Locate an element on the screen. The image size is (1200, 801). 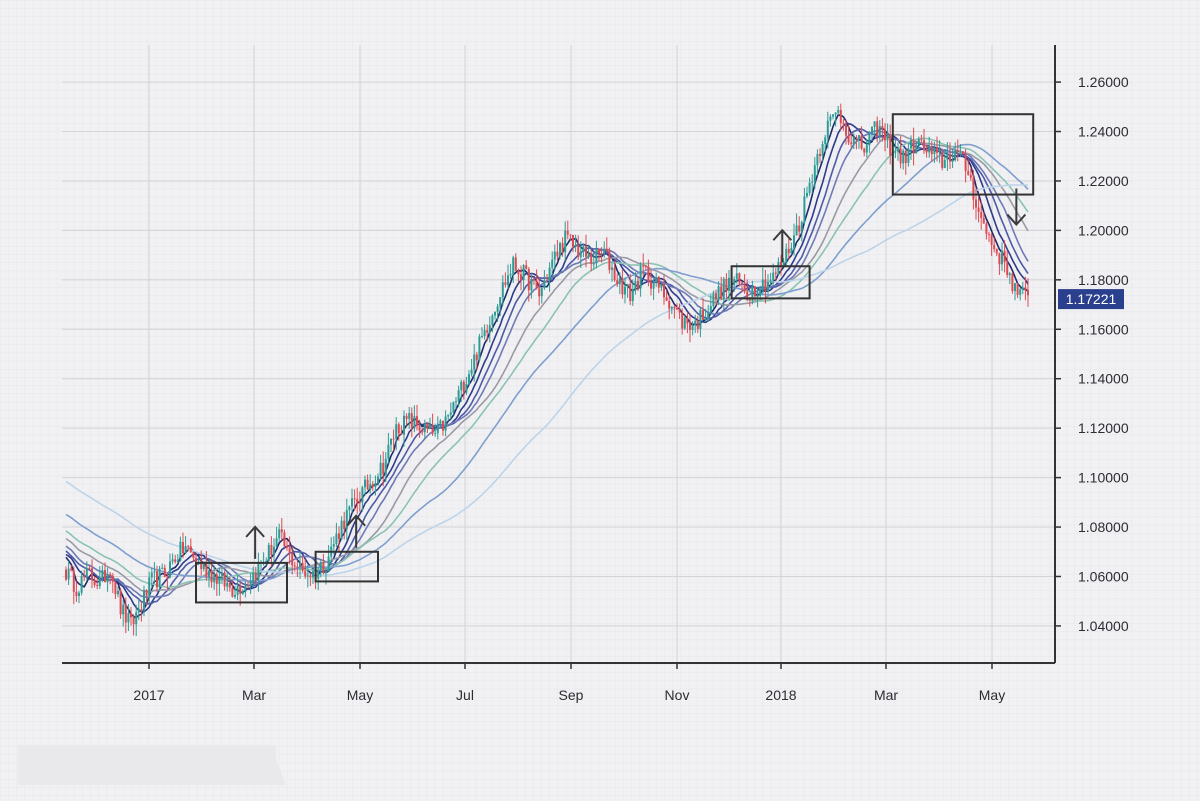
last-price-label: 1.17221 is located at coordinates (1091, 299).